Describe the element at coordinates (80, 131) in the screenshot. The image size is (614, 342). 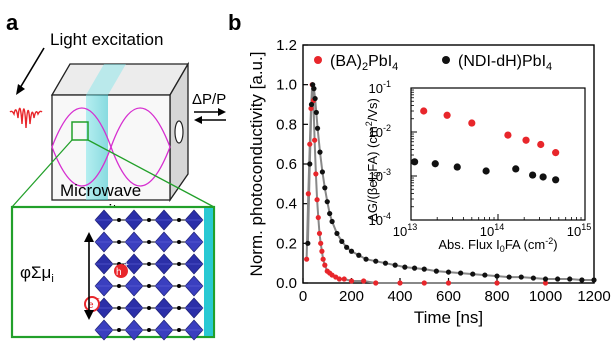
I see `zoom-selection` at that location.